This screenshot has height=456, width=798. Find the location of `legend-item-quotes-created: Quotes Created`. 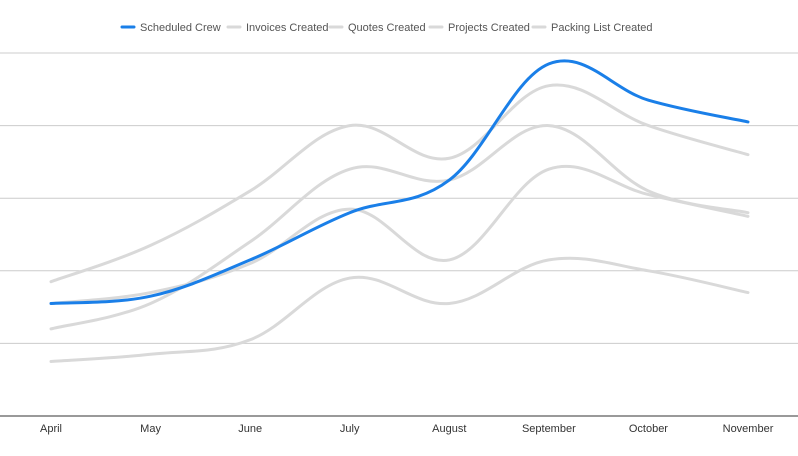

legend-item-quotes-created: Quotes Created is located at coordinates (377, 28).